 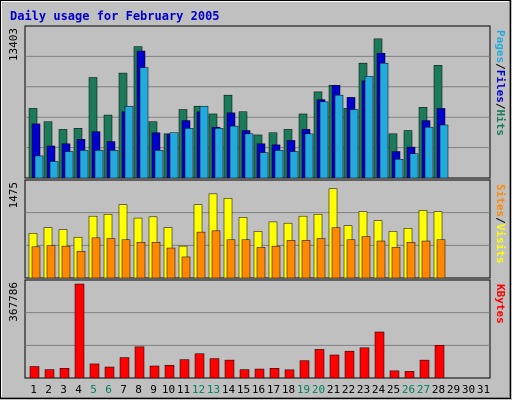 What do you see at coordinates (500, 304) in the screenshot?
I see `legend: KBytes` at bounding box center [500, 304].